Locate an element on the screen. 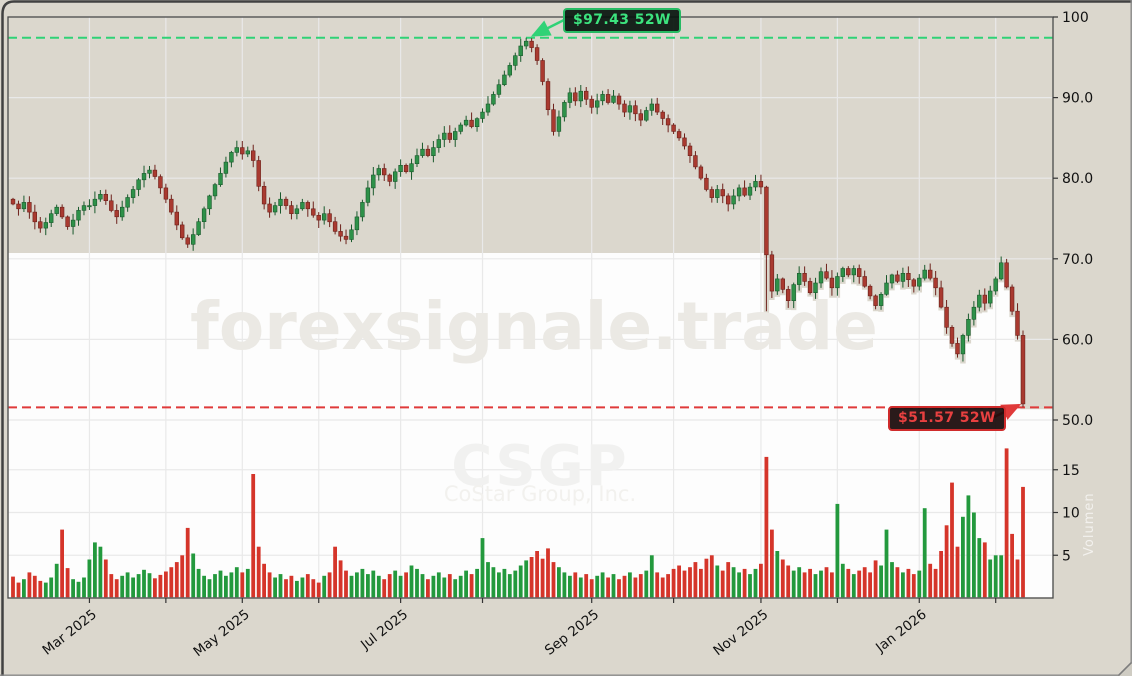 The image size is (1132, 676). svg-text: 100 is located at coordinates (1075, 18).